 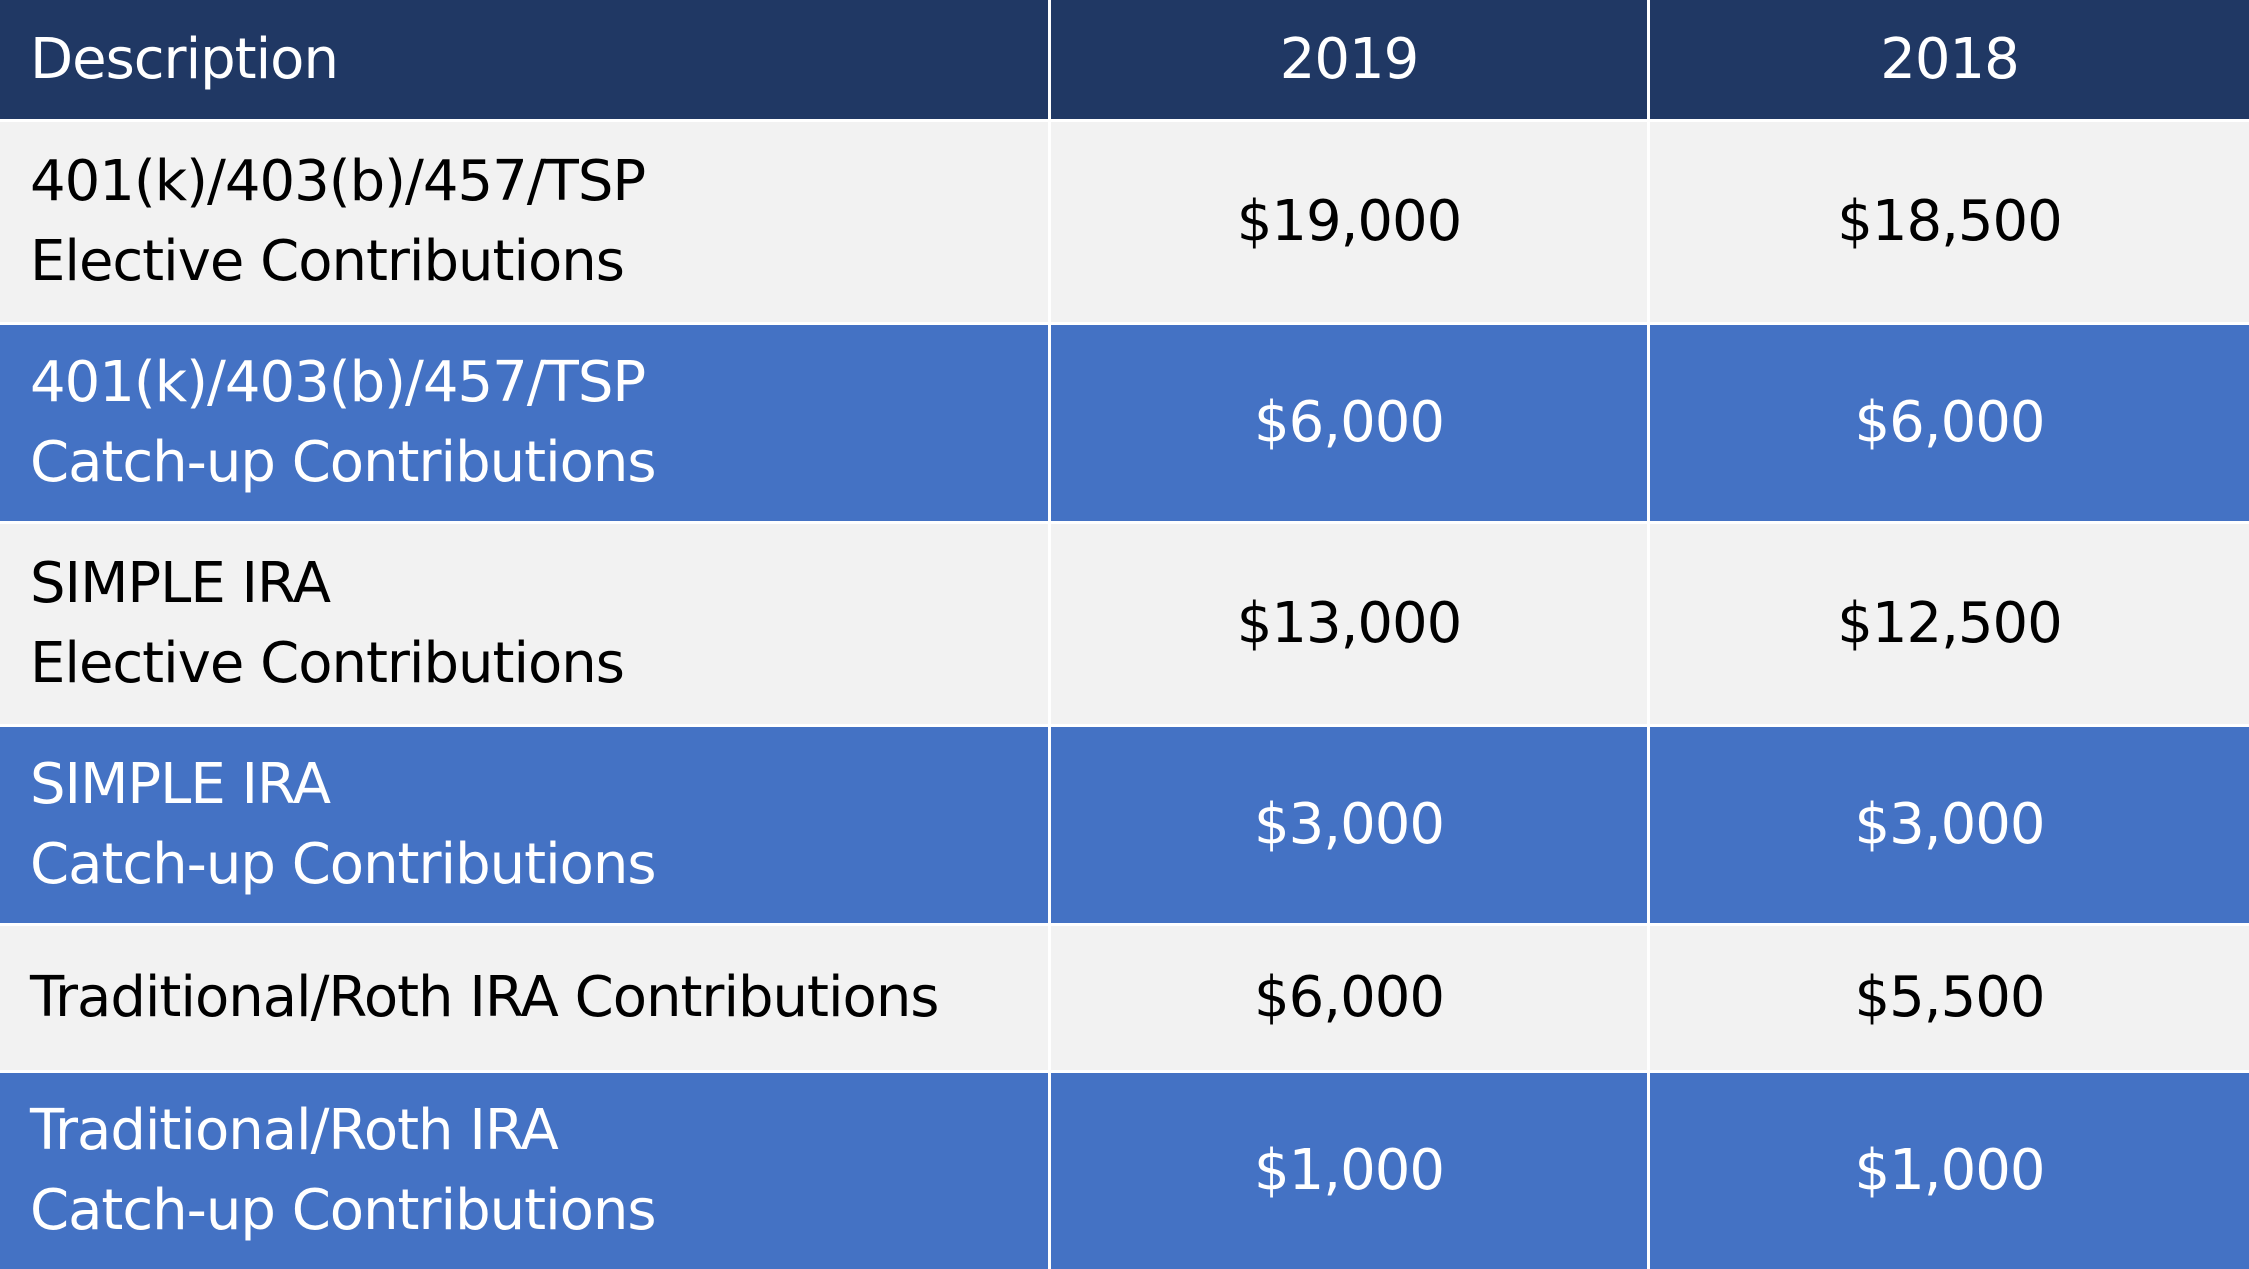 What do you see at coordinates (180, 784) in the screenshot?
I see `row-4-desc-line1: SIMPLE IRA` at bounding box center [180, 784].